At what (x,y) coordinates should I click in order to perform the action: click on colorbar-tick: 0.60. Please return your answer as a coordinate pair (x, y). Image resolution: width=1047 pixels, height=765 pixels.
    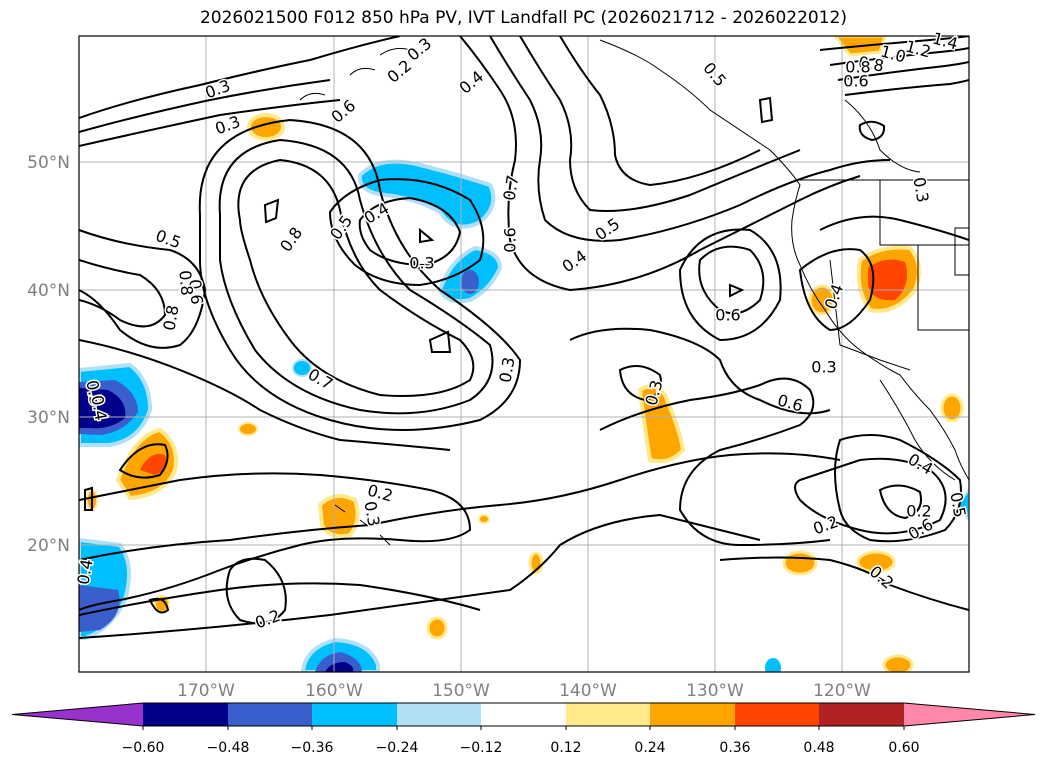
    Looking at the image, I should click on (903, 748).